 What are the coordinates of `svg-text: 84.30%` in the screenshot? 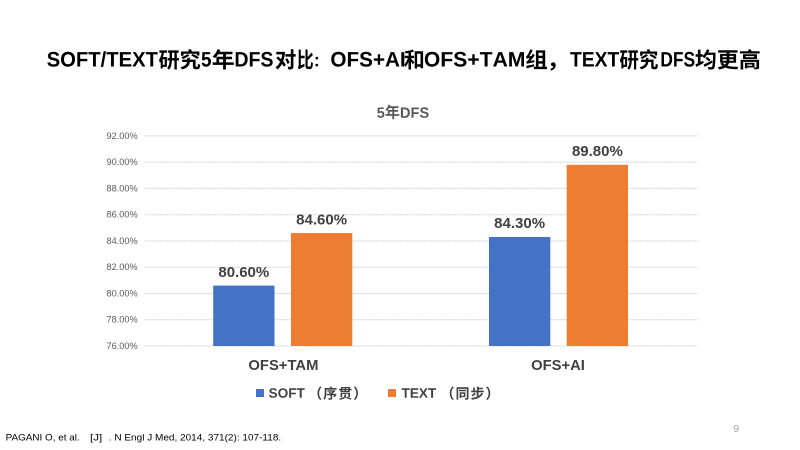 It's located at (519, 223).